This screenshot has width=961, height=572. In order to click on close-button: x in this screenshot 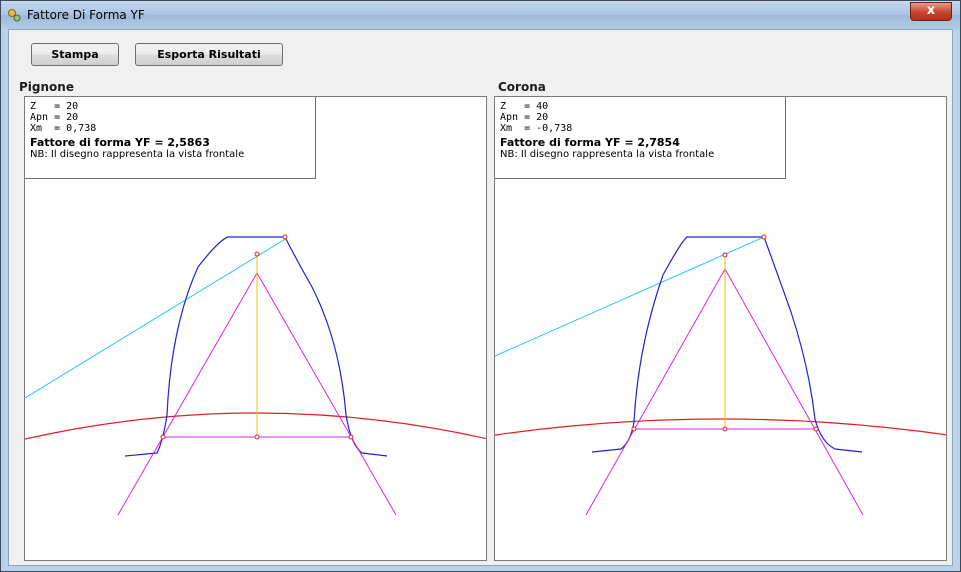, I will do `click(931, 11)`.